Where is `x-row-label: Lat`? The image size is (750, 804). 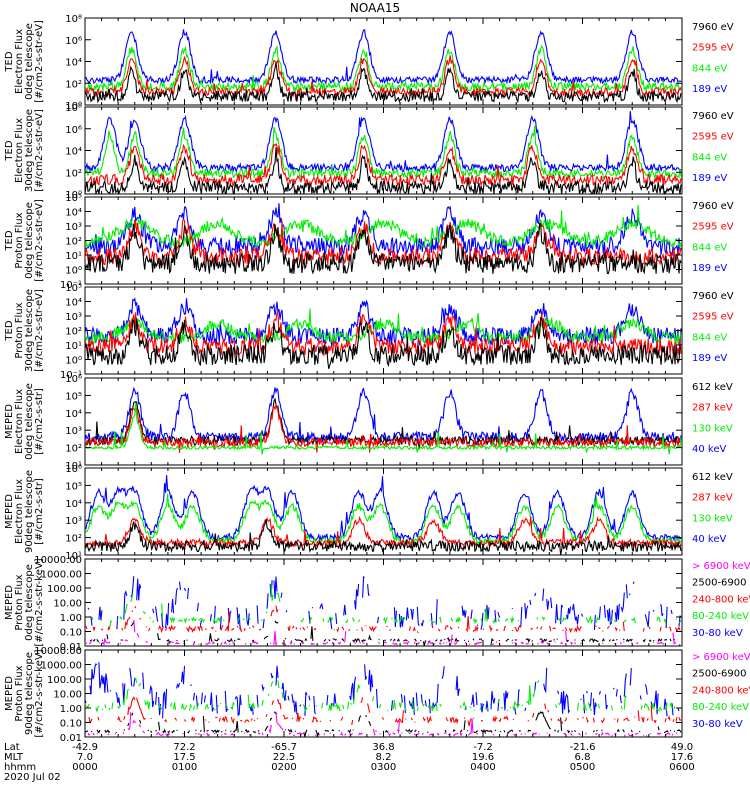 x-row-label: Lat is located at coordinates (12, 747).